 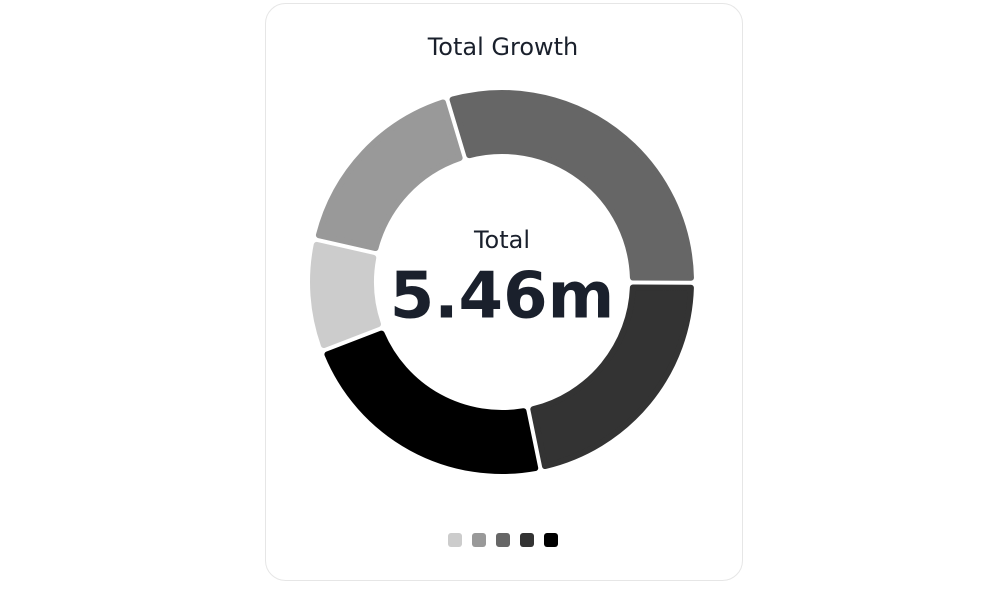 What do you see at coordinates (501, 240) in the screenshot?
I see `center-label: Total` at bounding box center [501, 240].